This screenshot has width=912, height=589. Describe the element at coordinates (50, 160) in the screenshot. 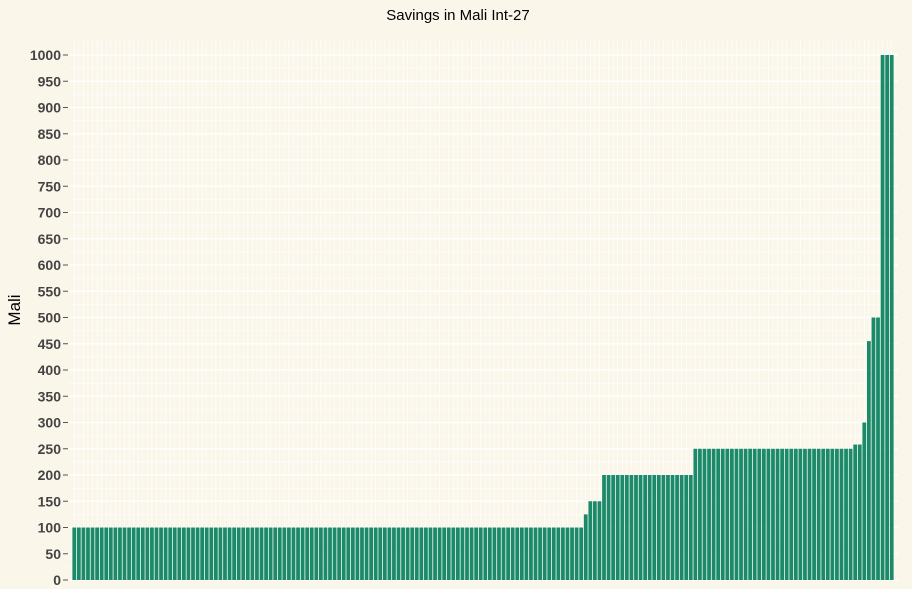

I see `y-tick-label: 800` at that location.